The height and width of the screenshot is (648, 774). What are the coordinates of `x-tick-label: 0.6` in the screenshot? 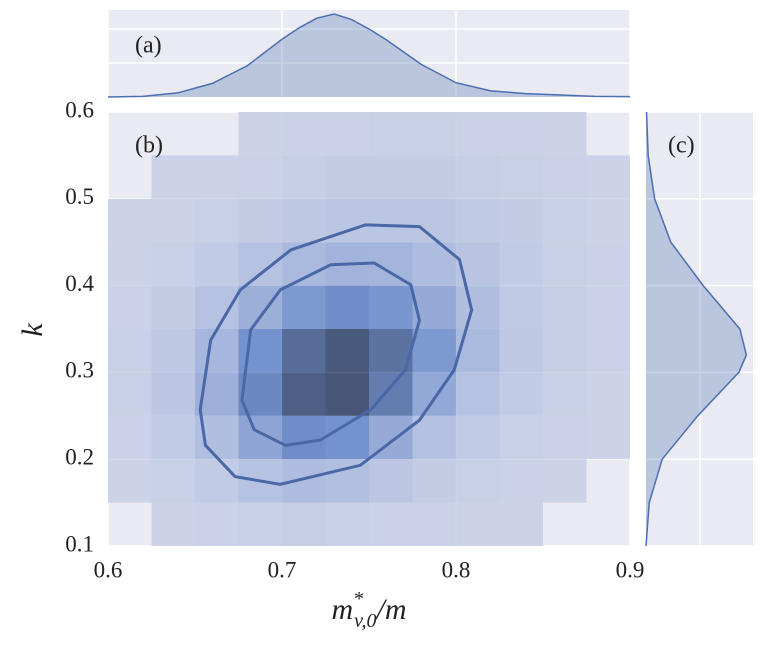 It's located at (108, 569).